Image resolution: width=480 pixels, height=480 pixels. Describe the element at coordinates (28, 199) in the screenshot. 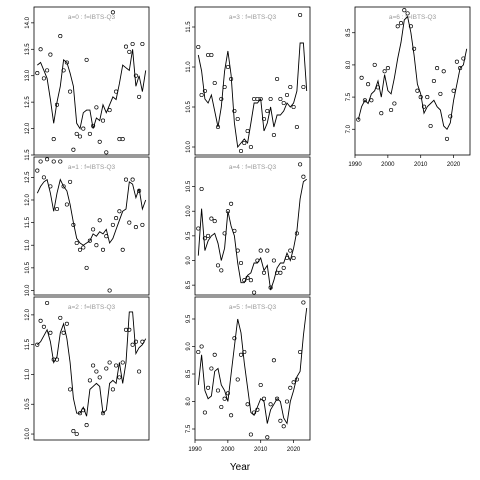

I see `y-tick-label: 12.0` at that location.